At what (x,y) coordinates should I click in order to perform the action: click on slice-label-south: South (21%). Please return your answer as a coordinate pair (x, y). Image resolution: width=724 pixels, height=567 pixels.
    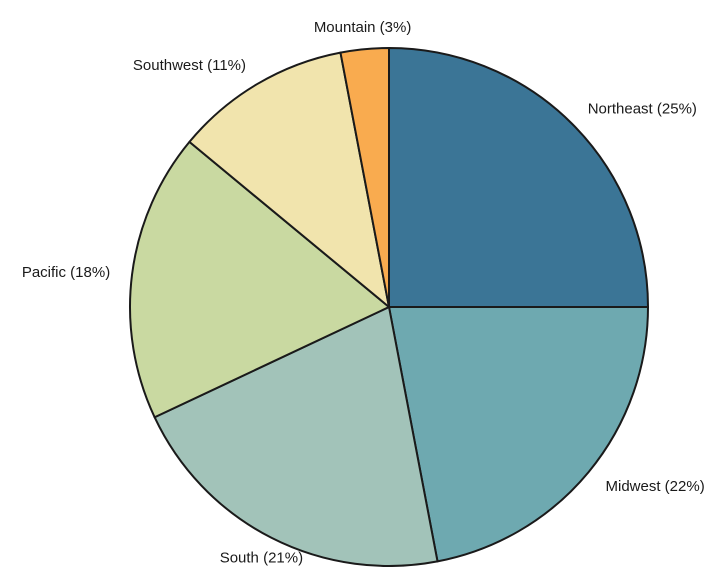
    Looking at the image, I should click on (261, 557).